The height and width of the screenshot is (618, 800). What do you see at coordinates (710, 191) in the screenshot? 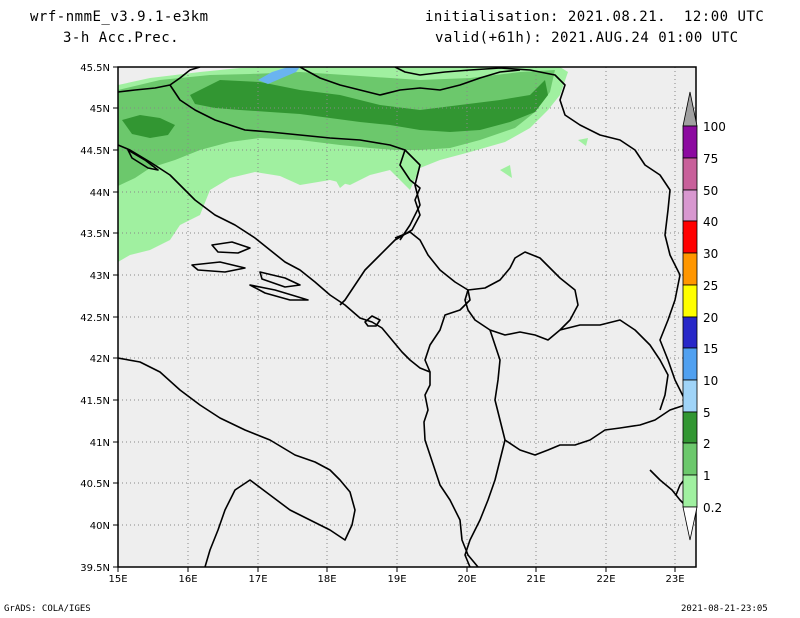
I see `colorbar-label: 50` at bounding box center [710, 191].